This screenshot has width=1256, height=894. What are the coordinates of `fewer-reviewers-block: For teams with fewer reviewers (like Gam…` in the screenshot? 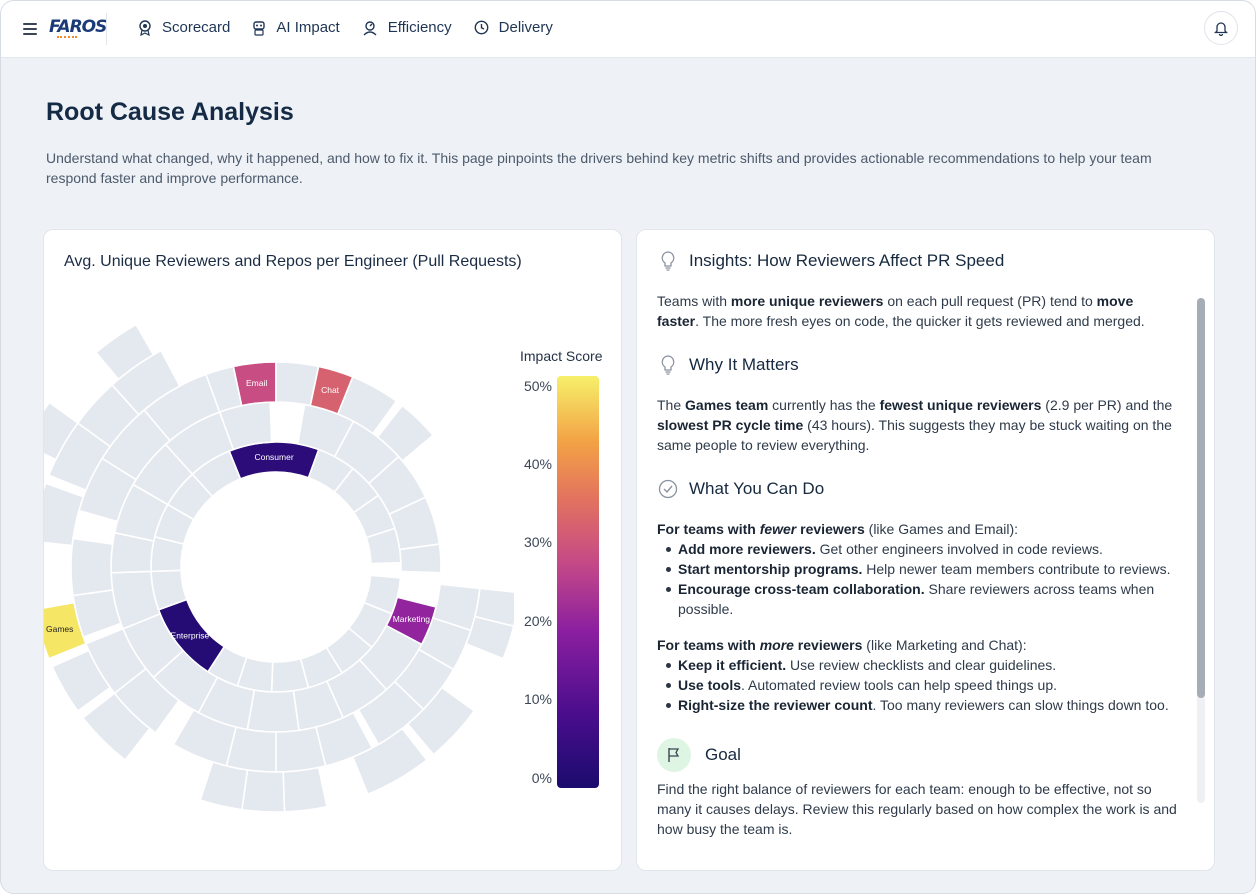 It's located at (917, 569).